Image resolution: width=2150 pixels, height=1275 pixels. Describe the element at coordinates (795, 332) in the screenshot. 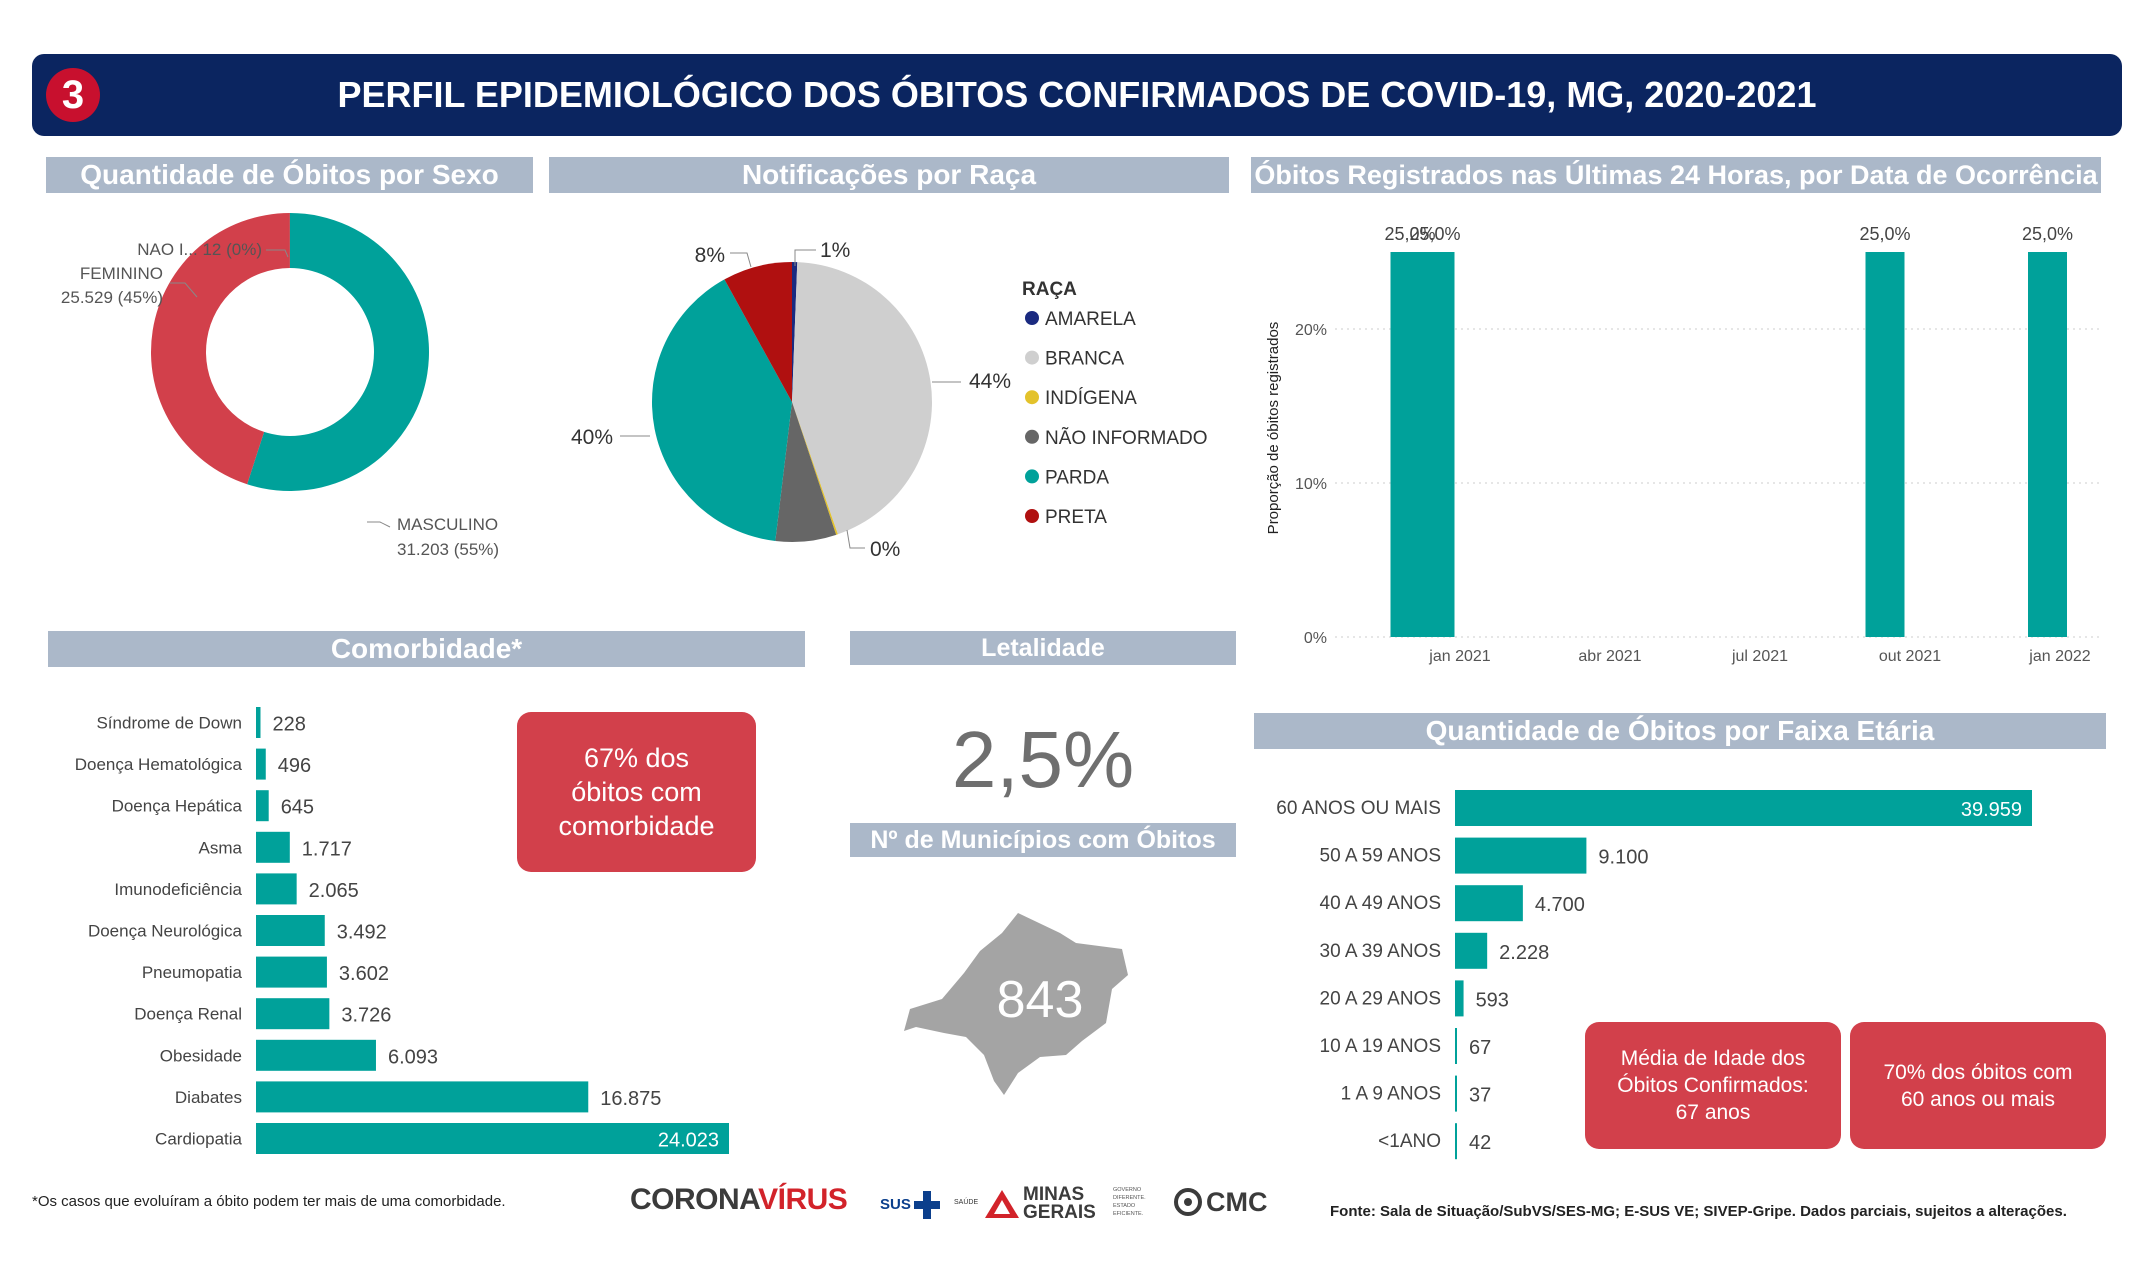

I see `raca-slice-amarela` at that location.